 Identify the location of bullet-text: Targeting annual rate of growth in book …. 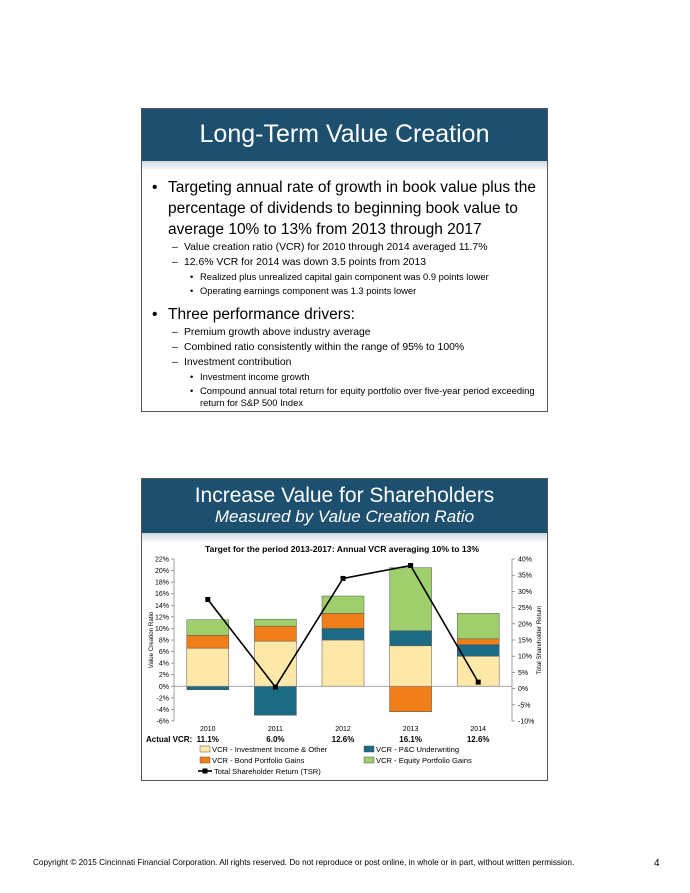
(352, 208).